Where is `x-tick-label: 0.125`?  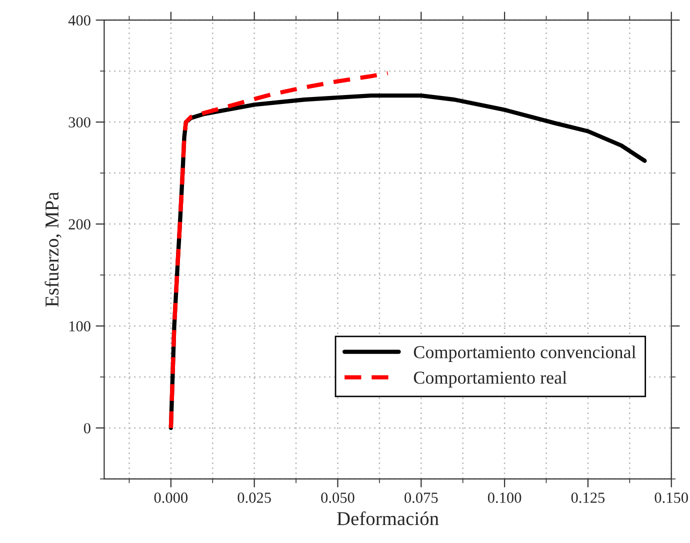 x-tick-label: 0.125 is located at coordinates (588, 497).